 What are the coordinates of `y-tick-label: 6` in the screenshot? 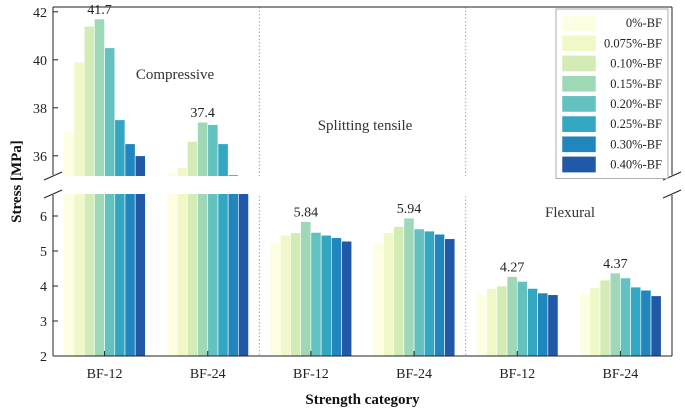 It's located at (43, 217).